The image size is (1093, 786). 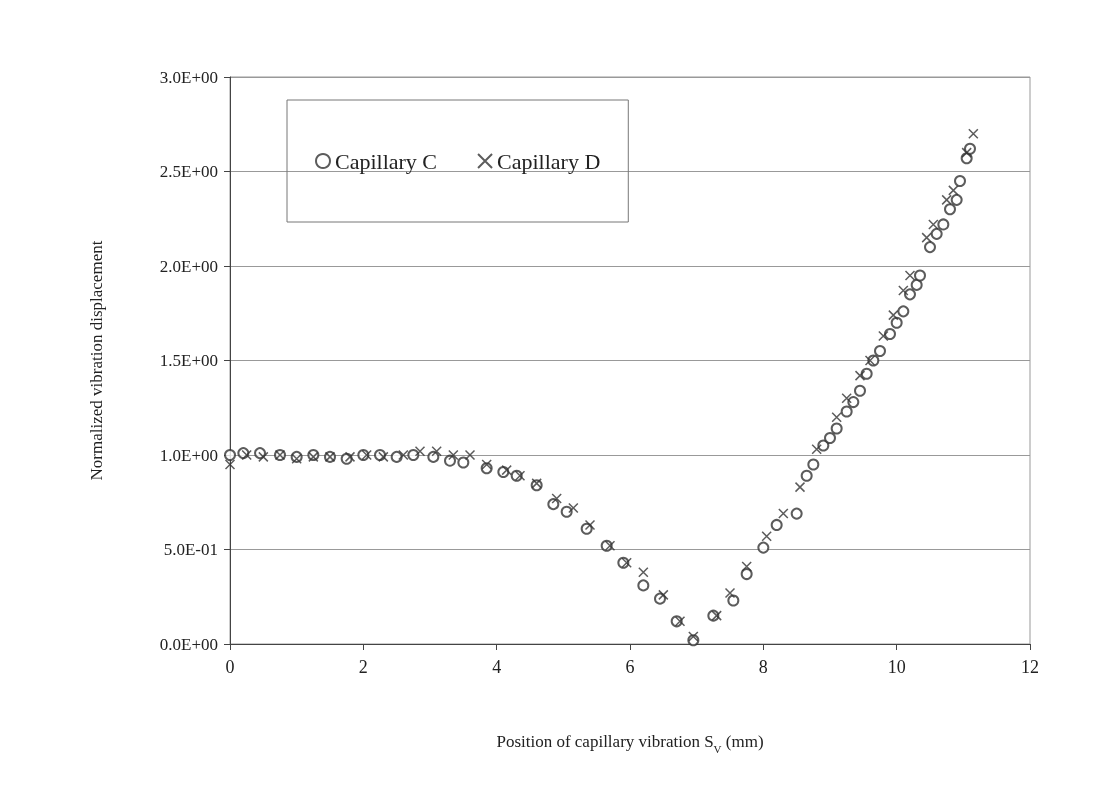 What do you see at coordinates (549, 161) in the screenshot?
I see `legend-label: Capillary D` at bounding box center [549, 161].